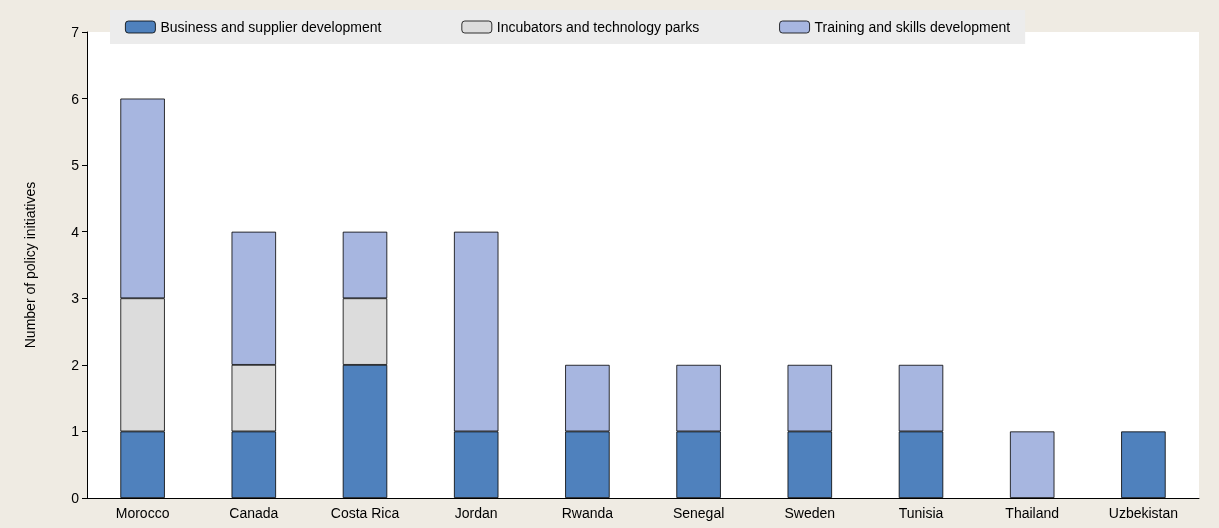 This screenshot has height=528, width=1219. I want to click on y-tick-label: 4, so click(75, 231).